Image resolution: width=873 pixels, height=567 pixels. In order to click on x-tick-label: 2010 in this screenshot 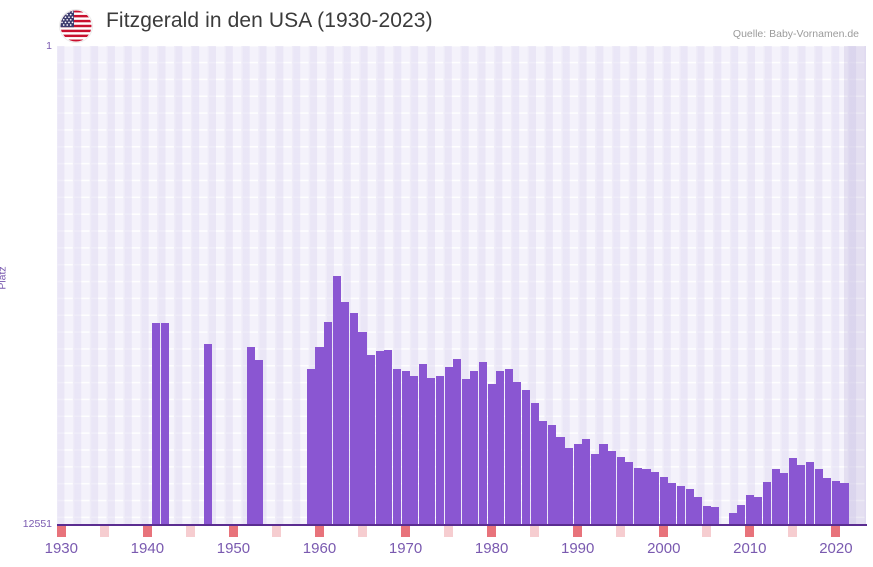, I will do `click(750, 548)`.